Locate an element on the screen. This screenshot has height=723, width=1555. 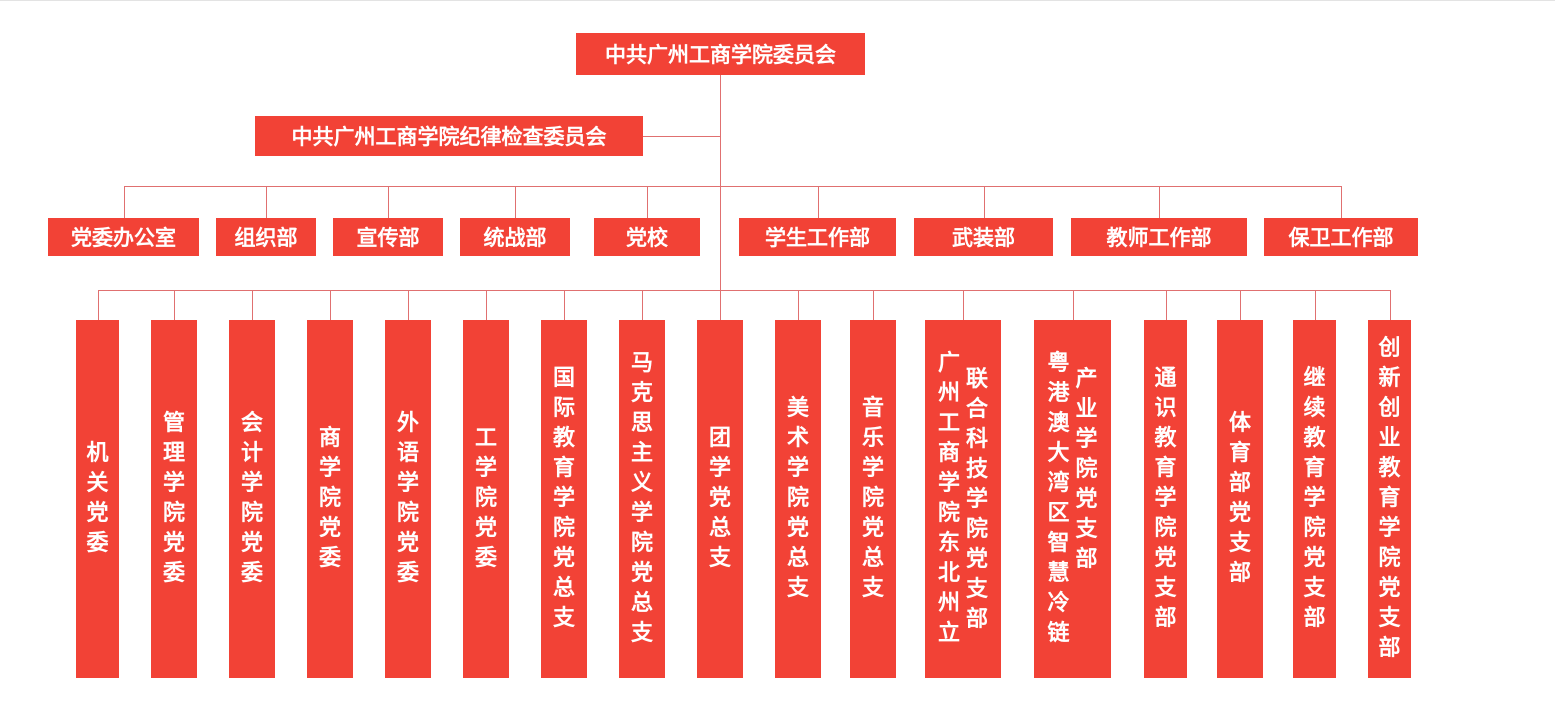
branch-label-column: 机关党委 is located at coordinates (97, 498).